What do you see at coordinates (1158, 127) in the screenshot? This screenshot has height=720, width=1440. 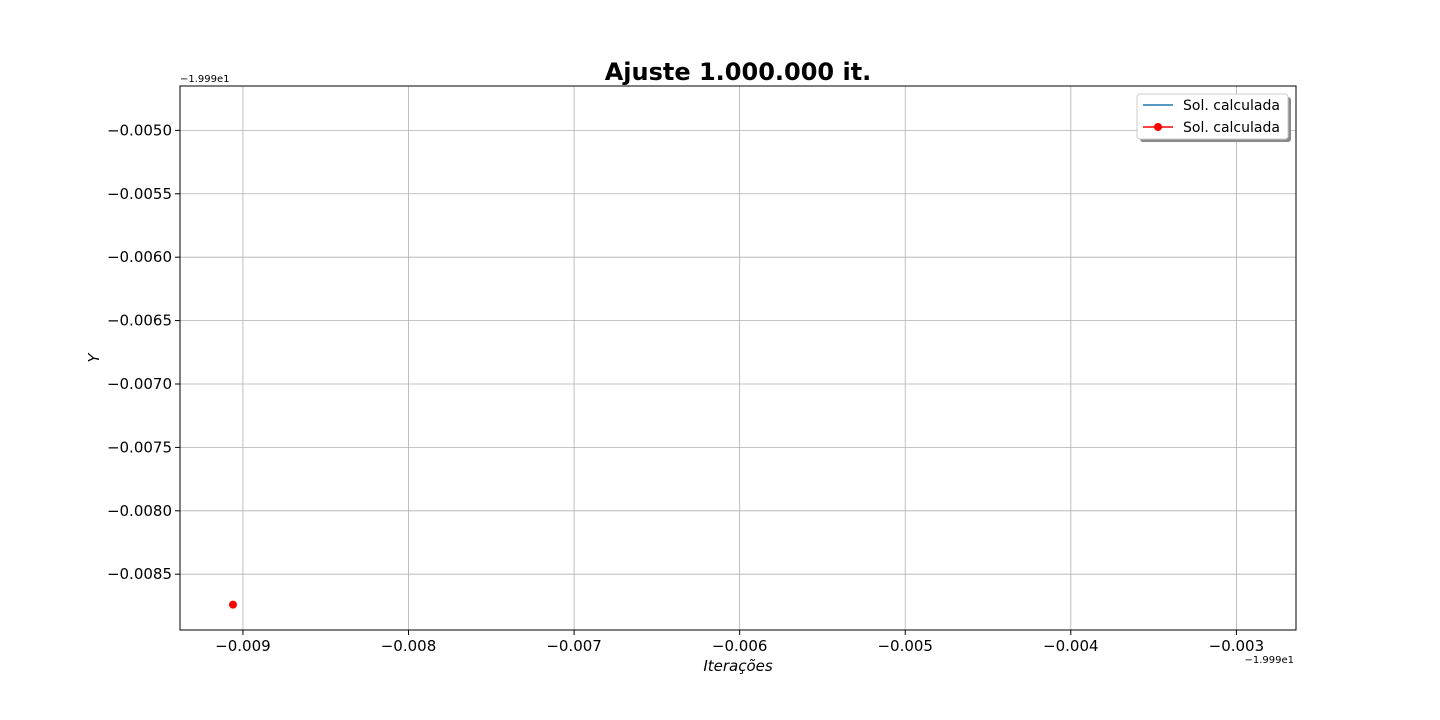 I see `legend-marker` at bounding box center [1158, 127].